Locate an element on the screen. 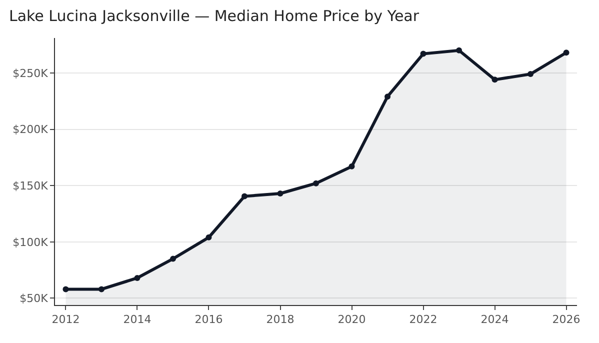 This screenshot has width=599, height=343. x-tick-label: 2026 is located at coordinates (566, 319).